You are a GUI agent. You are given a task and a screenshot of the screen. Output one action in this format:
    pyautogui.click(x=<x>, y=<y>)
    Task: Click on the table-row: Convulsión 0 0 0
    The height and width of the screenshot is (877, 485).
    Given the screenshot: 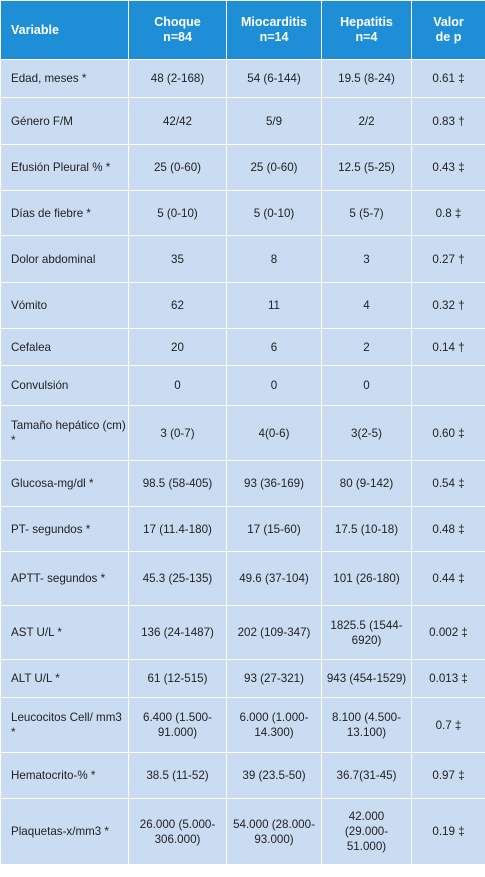 What is the action you would take?
    pyautogui.click(x=242, y=385)
    